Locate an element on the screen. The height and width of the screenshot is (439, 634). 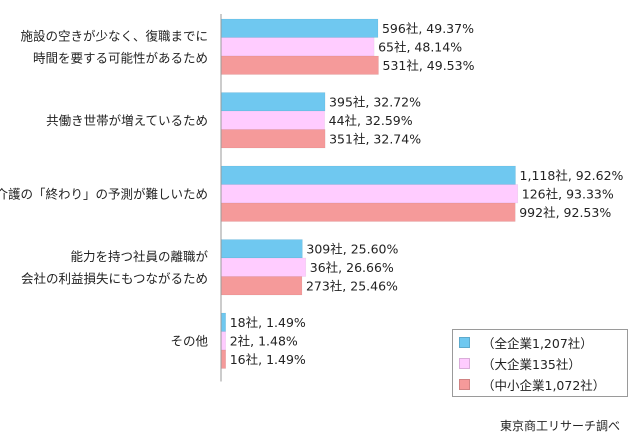
category-label: 共働き世帯が増えているため is located at coordinates (127, 120).